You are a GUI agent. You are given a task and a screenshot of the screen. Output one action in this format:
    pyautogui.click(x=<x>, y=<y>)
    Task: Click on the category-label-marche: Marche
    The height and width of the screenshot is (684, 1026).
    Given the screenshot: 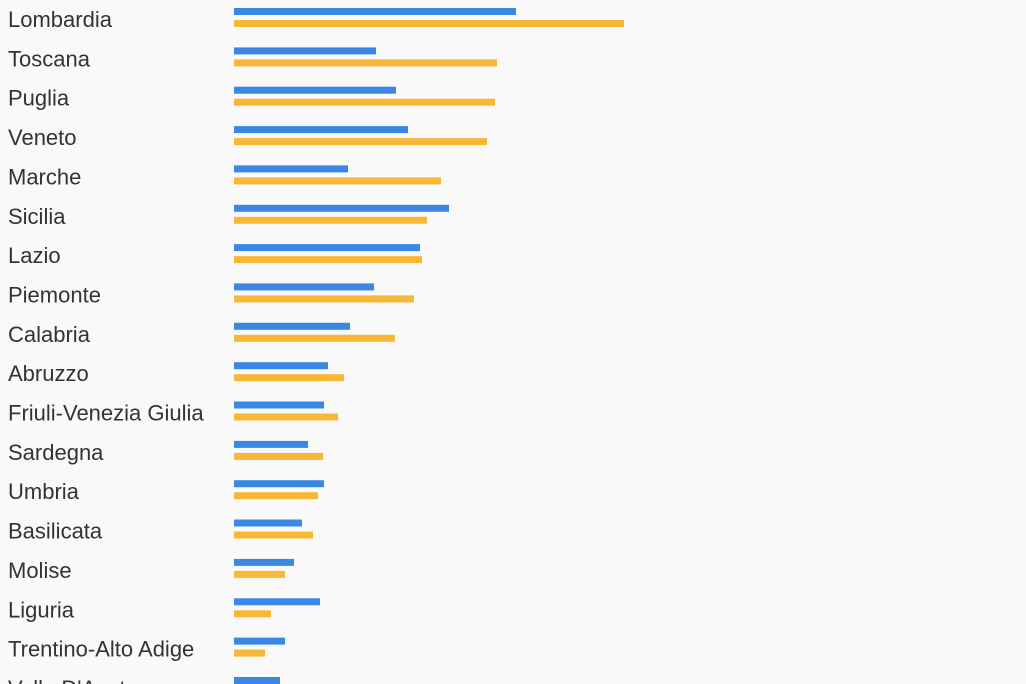 What is the action you would take?
    pyautogui.click(x=44, y=176)
    